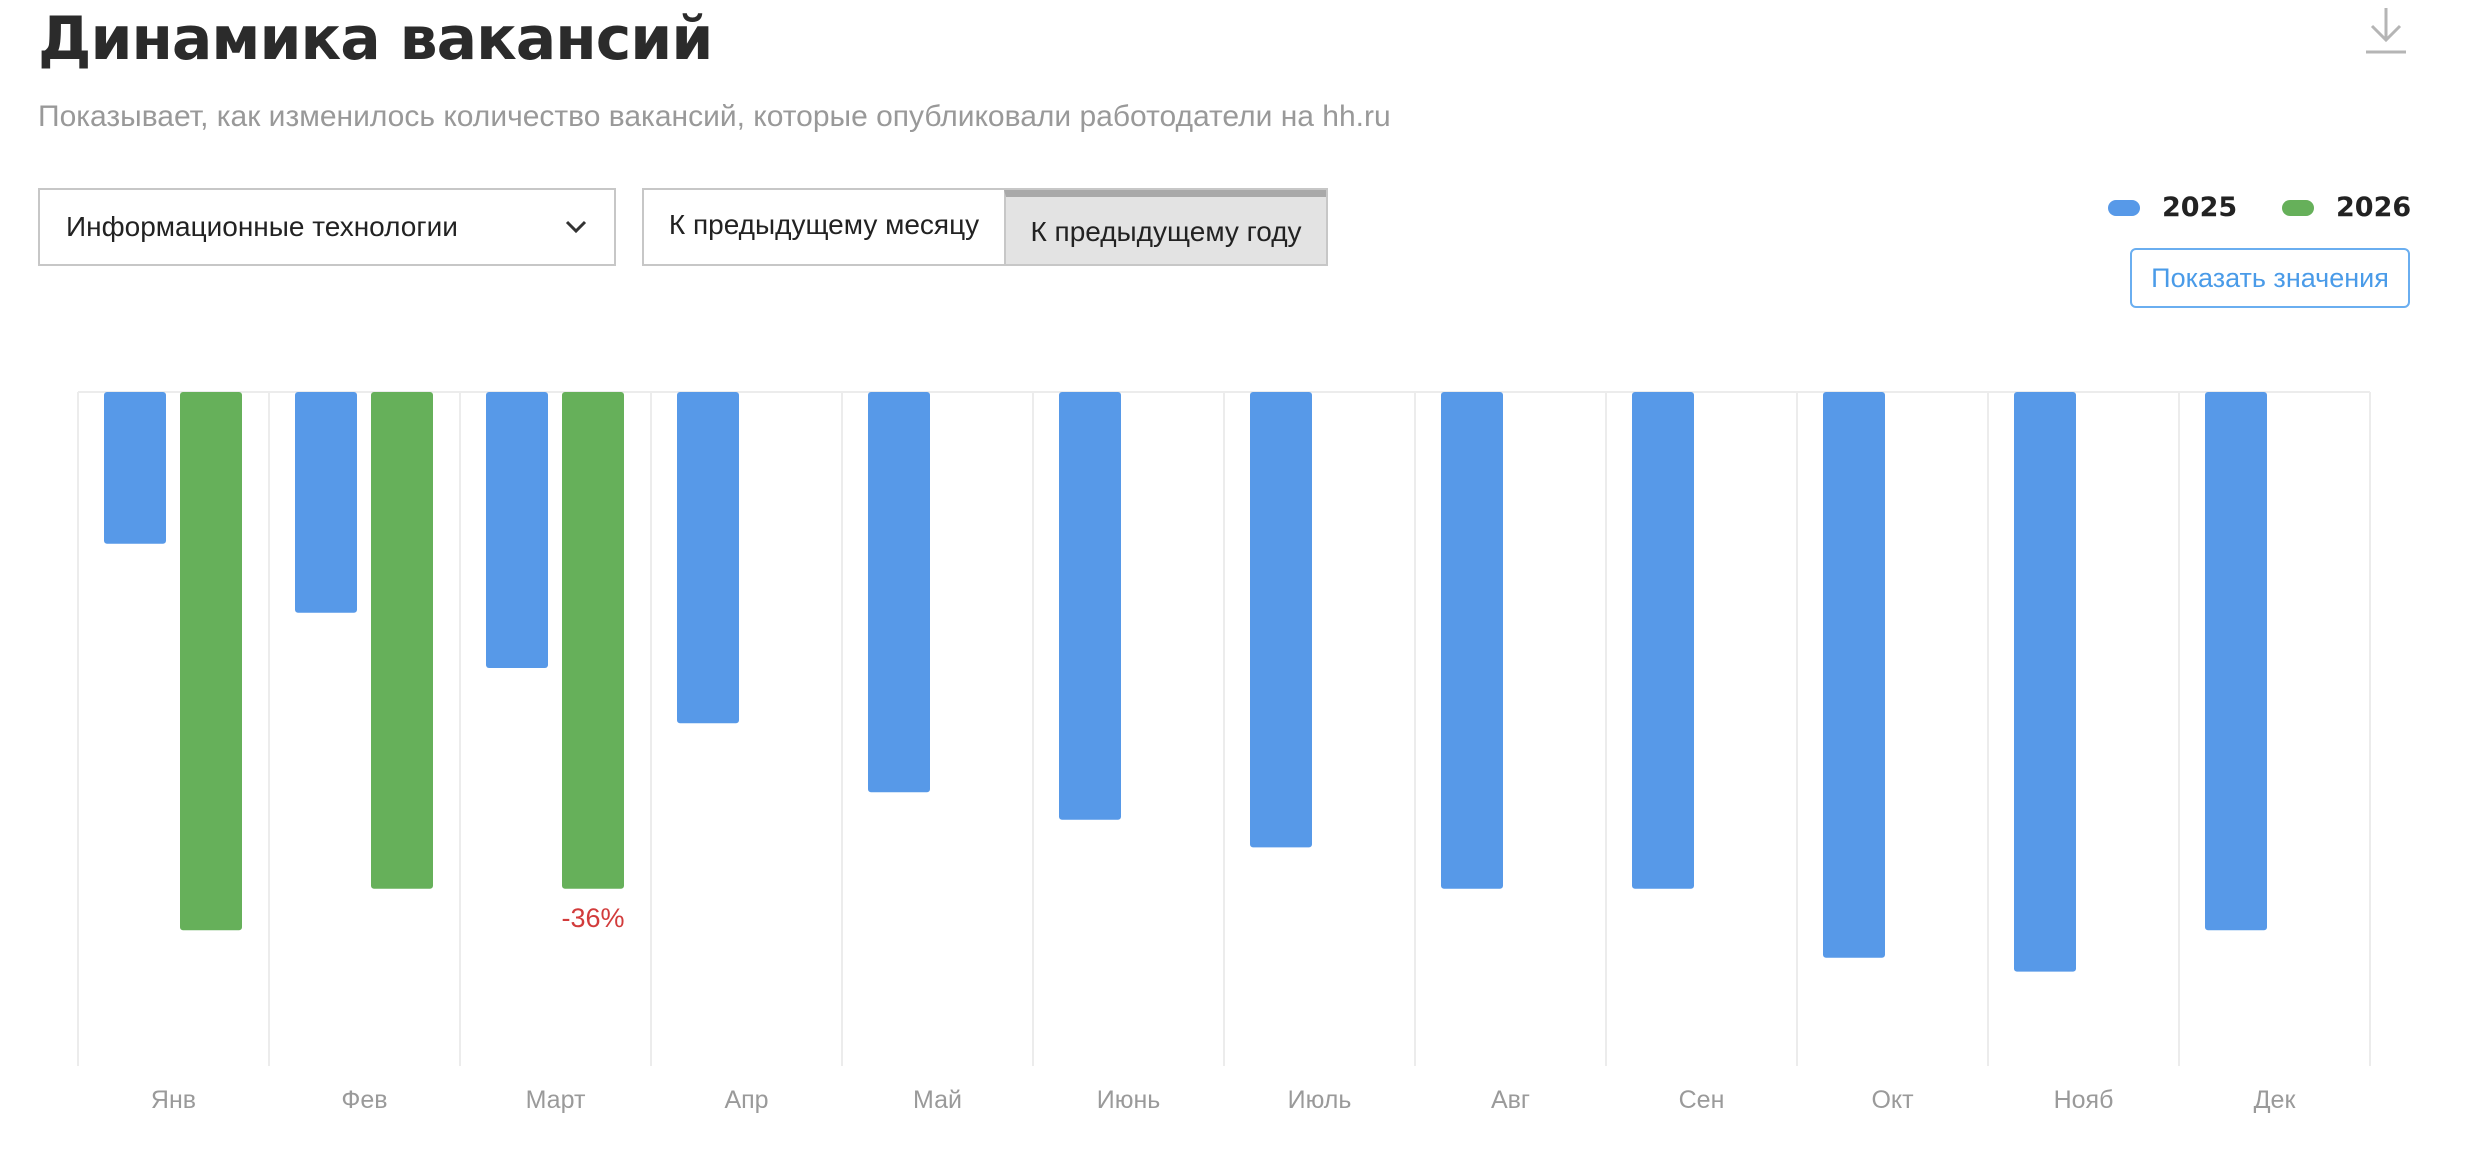 This screenshot has height=1154, width=2488. I want to click on x-tick-label: Окт, so click(1892, 1100).